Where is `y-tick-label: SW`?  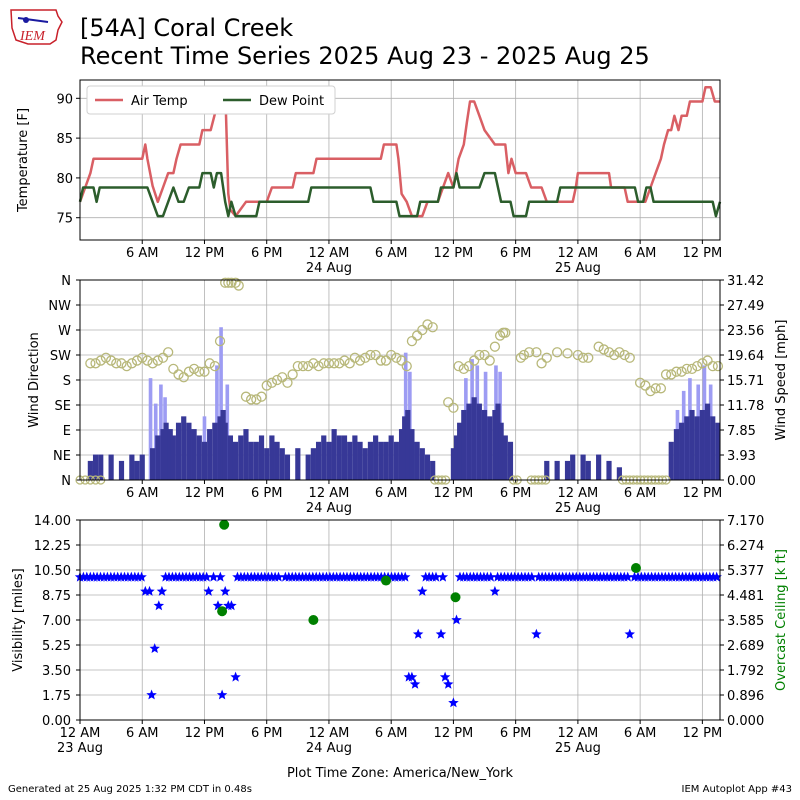
y-tick-label: SW is located at coordinates (60, 356).